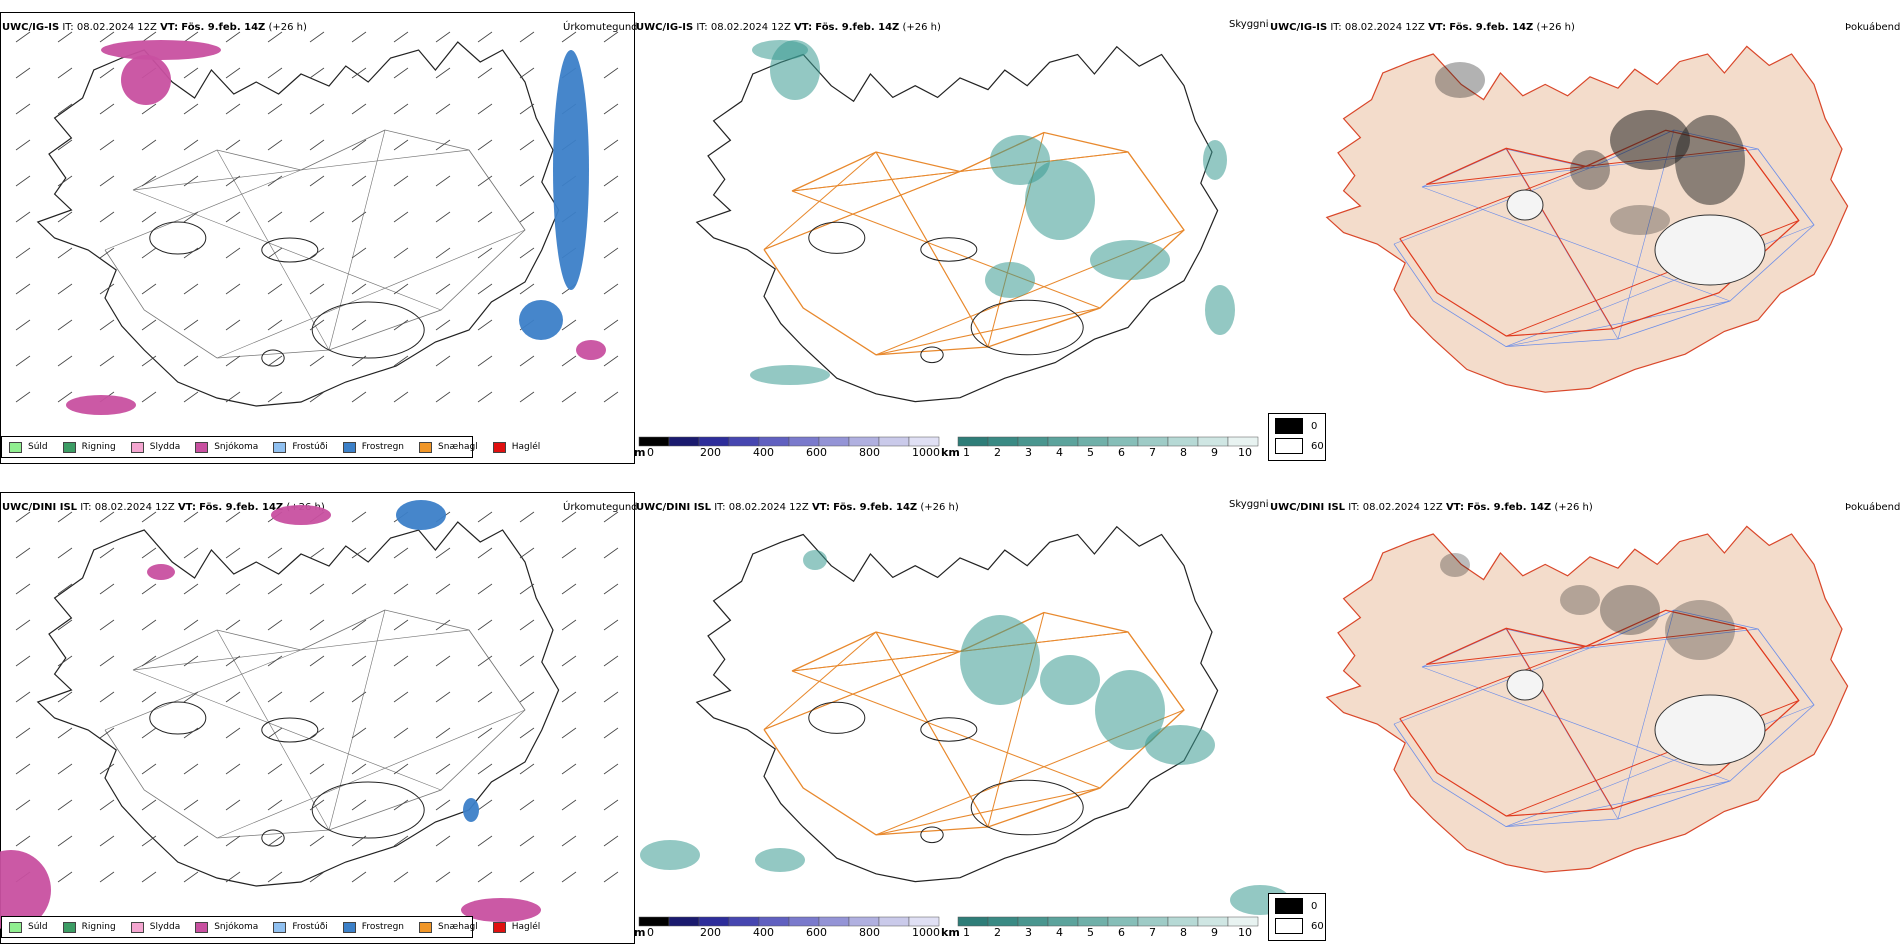  I want to click on colorbar-tick: 1, so click(966, 932).